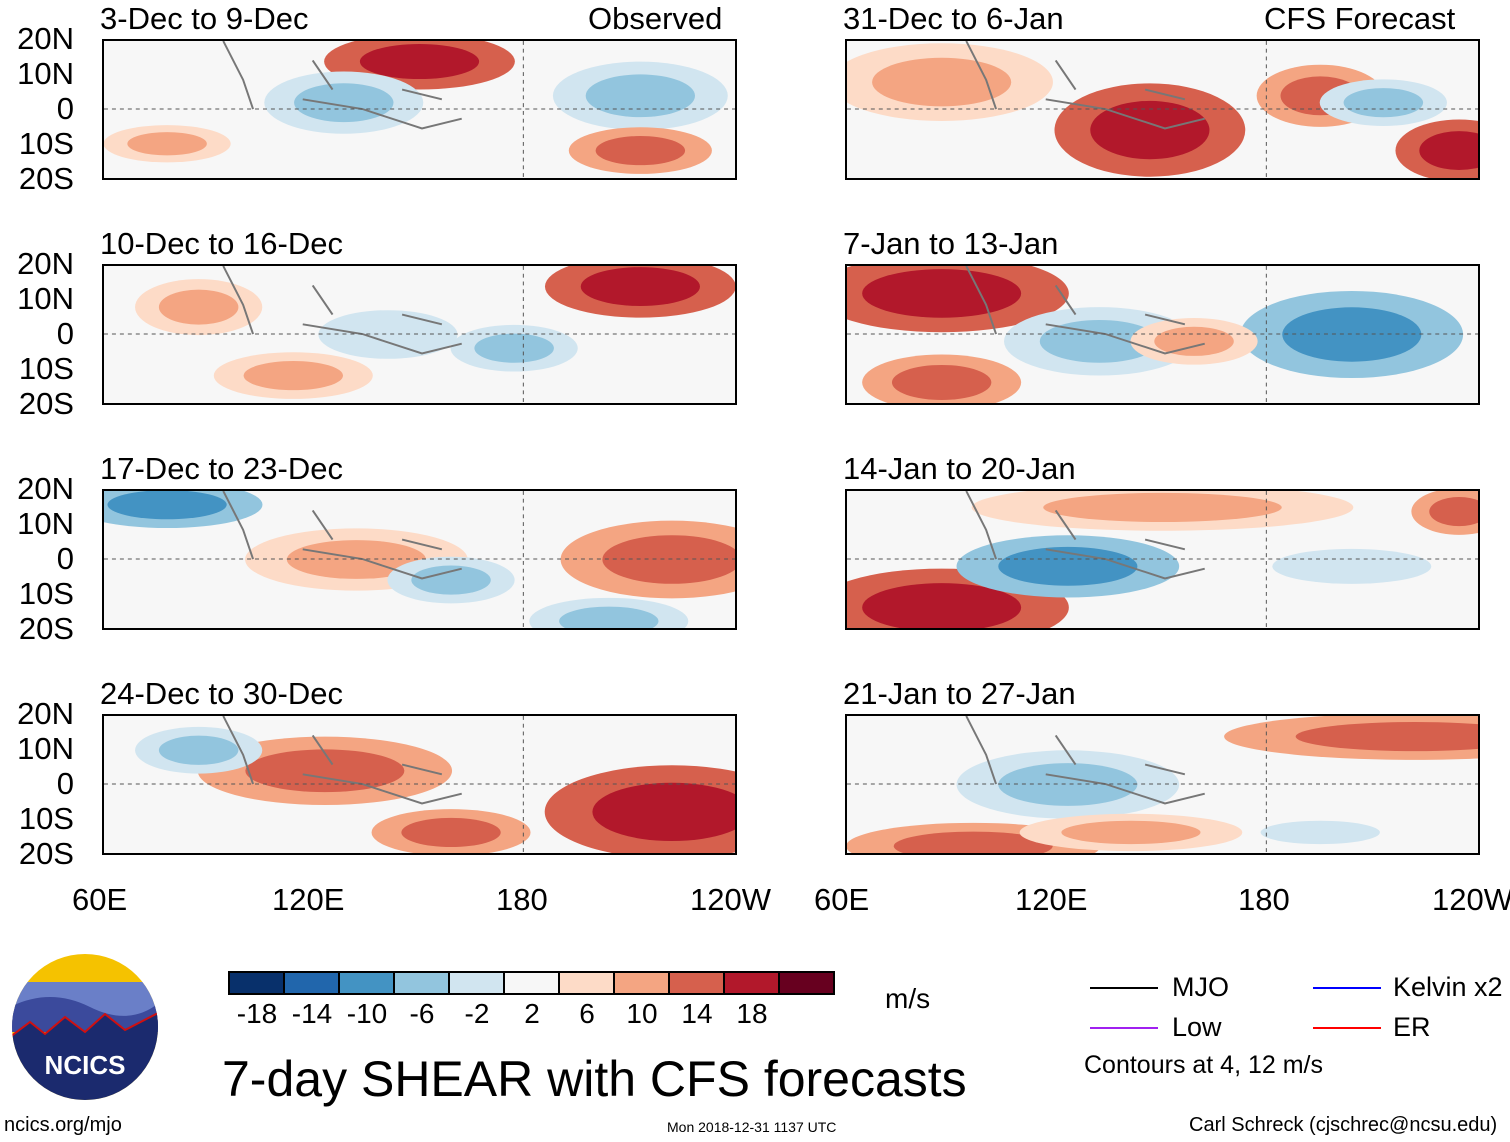 The width and height of the screenshot is (1510, 1142). What do you see at coordinates (951, 243) in the screenshot?
I see `panel-title: 7-Jan to 13-Jan` at bounding box center [951, 243].